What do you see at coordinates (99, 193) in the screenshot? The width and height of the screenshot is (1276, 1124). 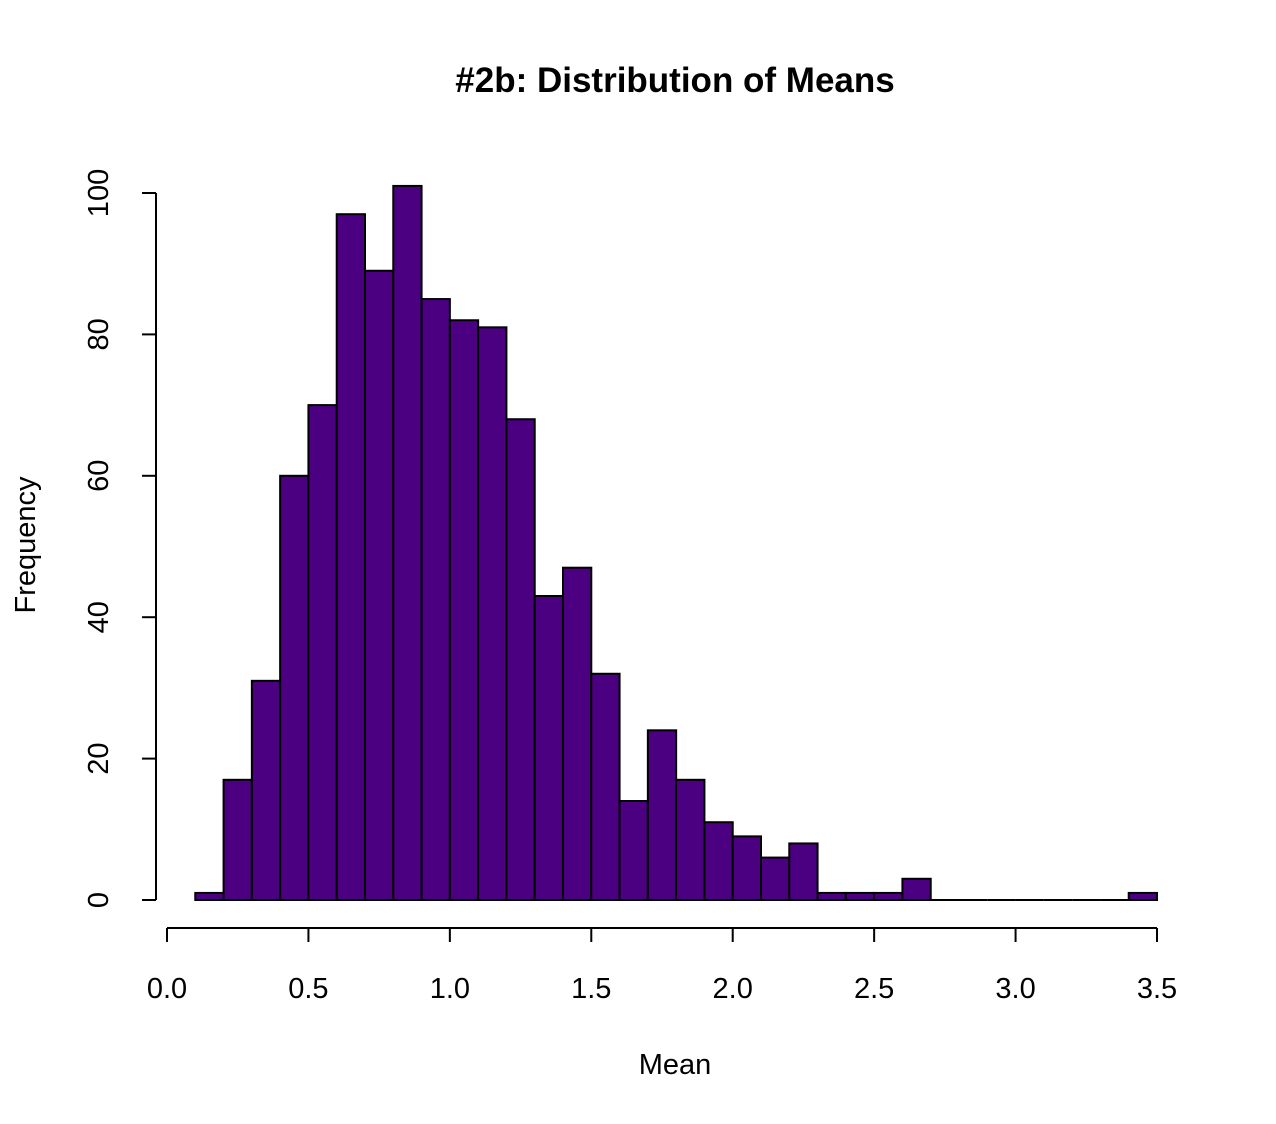 I see `y-tick-label: 100` at bounding box center [99, 193].